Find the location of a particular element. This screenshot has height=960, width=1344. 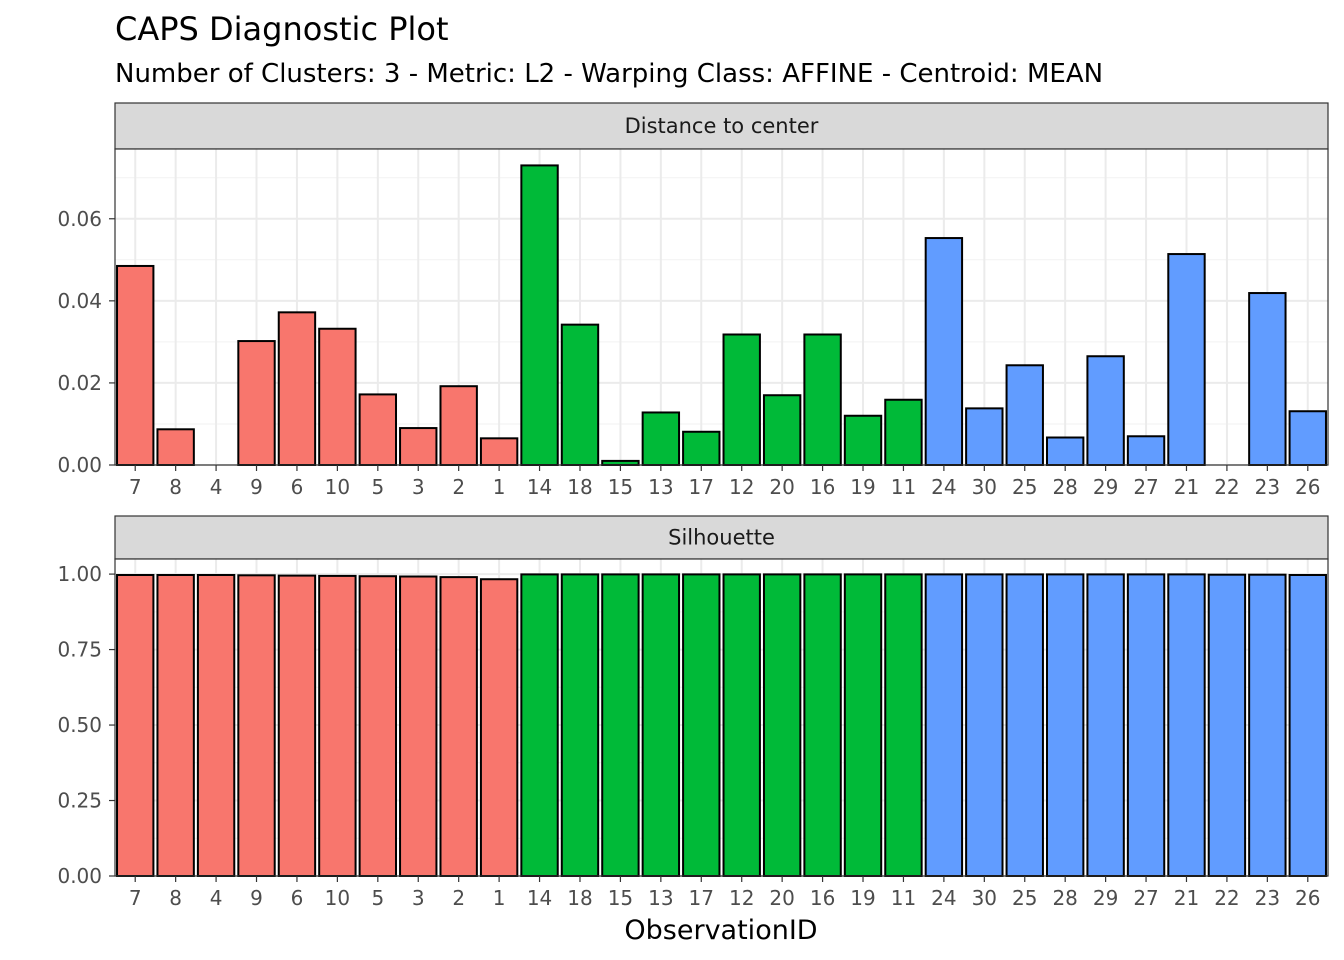

y-tick-label: 0.06 is located at coordinates (79, 219).